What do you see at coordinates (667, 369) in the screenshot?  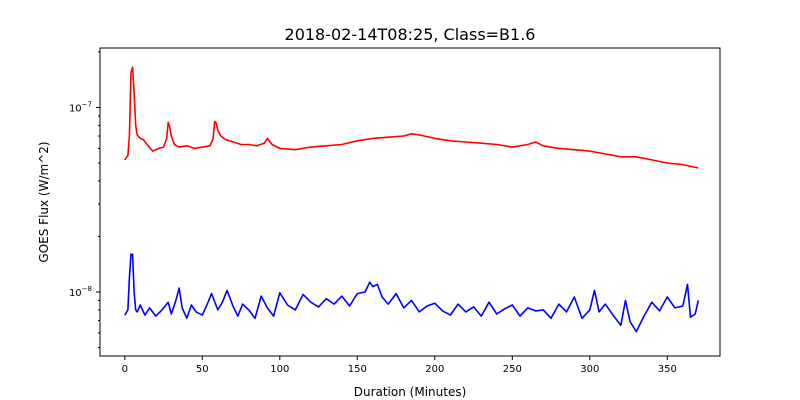 I see `x-tick-label: 350` at bounding box center [667, 369].